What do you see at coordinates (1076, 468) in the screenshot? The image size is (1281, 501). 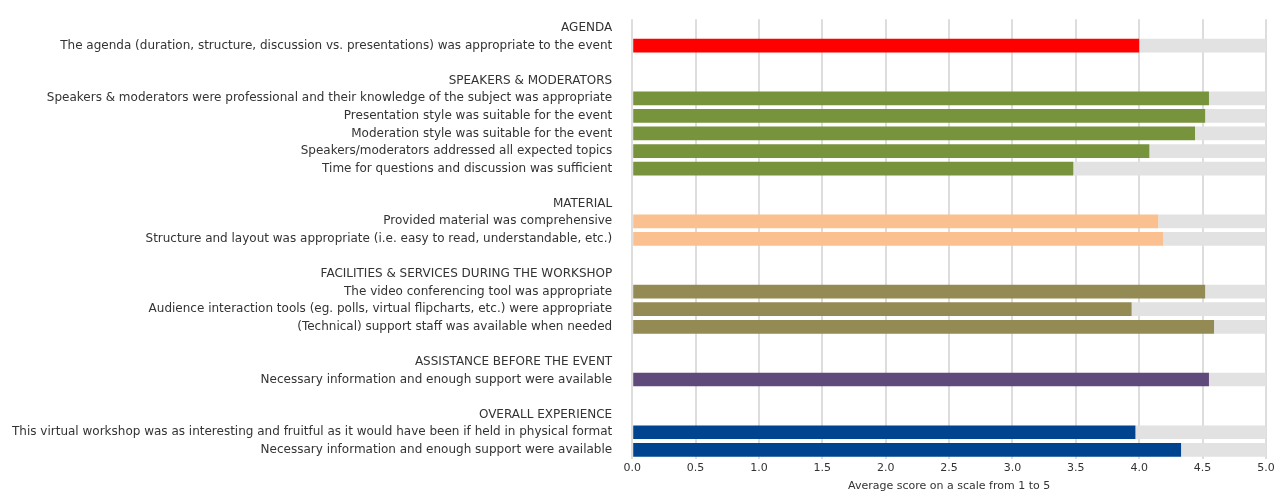 I see `x-tick-label: 3.5` at bounding box center [1076, 468].